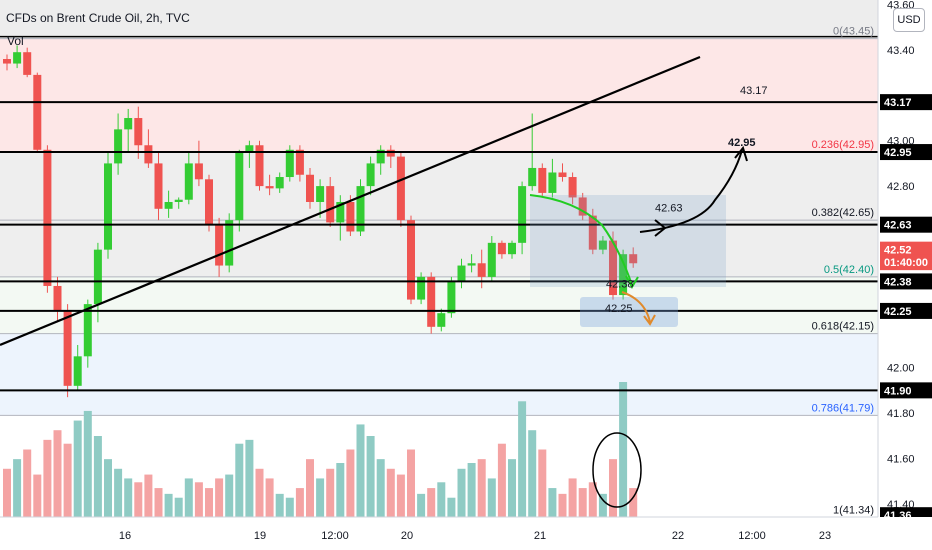  What do you see at coordinates (843, 327) in the screenshot?
I see `fib-level-label: 0.618(42.15)` at bounding box center [843, 327].